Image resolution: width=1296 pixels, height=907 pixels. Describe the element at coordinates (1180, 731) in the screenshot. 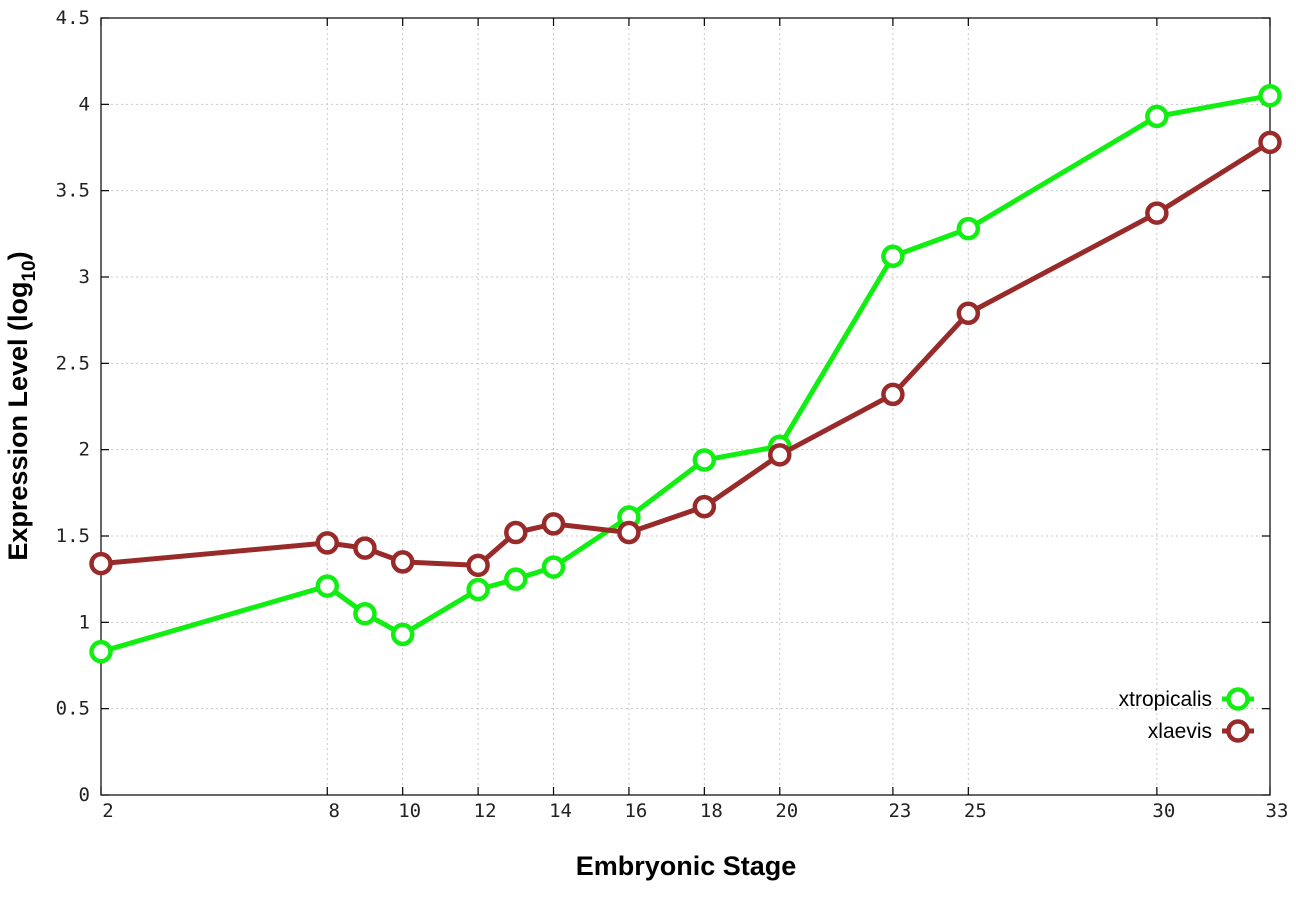

I see `legend-label: xlaevis` at that location.